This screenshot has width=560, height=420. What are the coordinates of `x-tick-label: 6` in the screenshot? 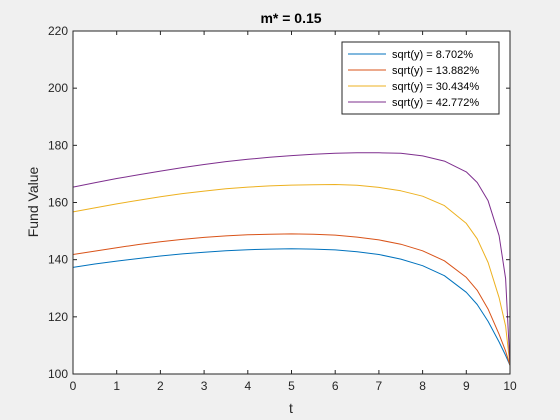 It's located at (335, 386).